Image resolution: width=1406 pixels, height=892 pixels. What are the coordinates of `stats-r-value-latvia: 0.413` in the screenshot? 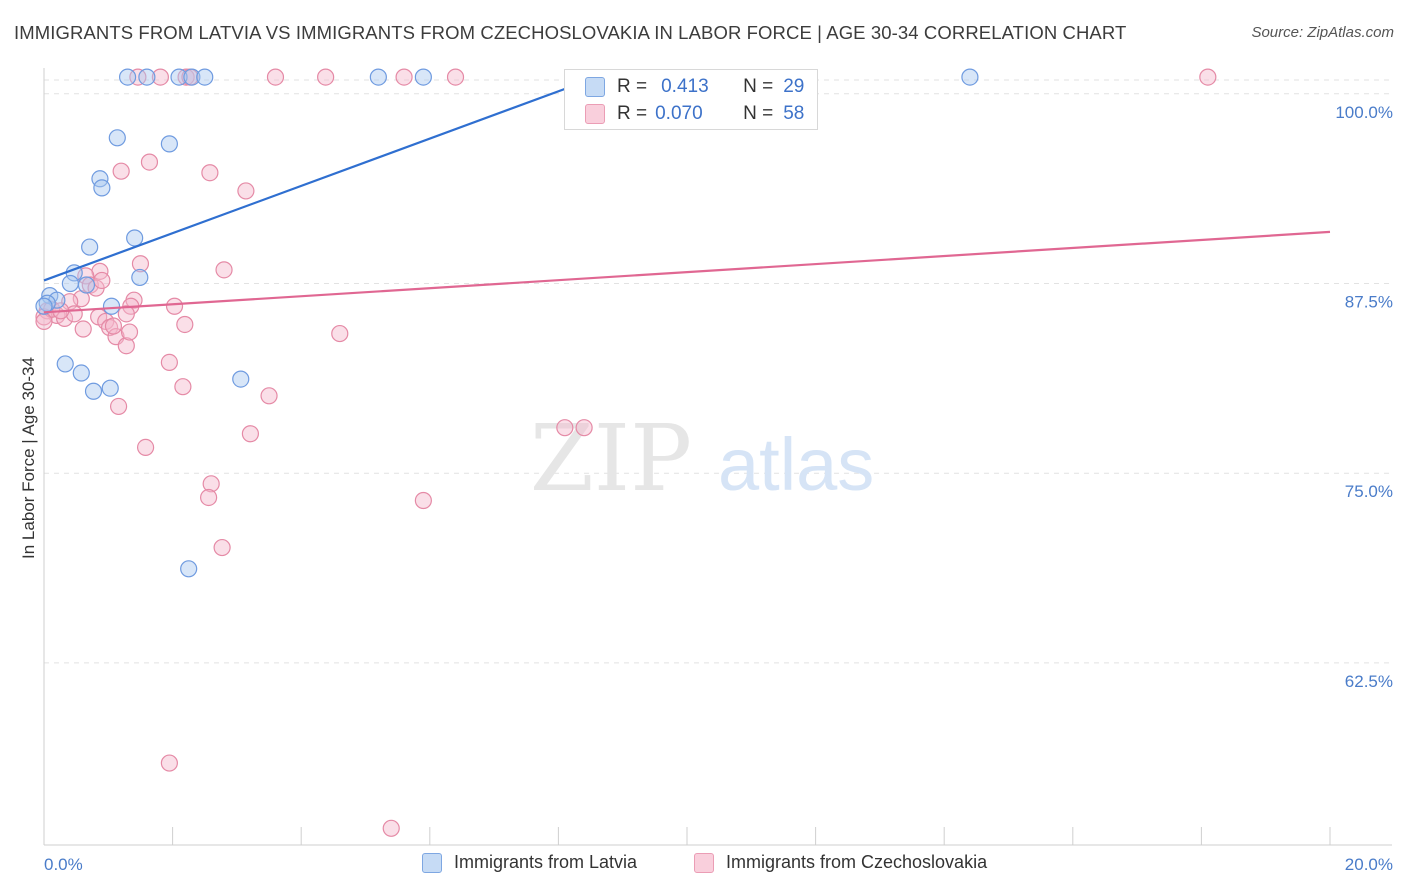 It's located at (685, 86).